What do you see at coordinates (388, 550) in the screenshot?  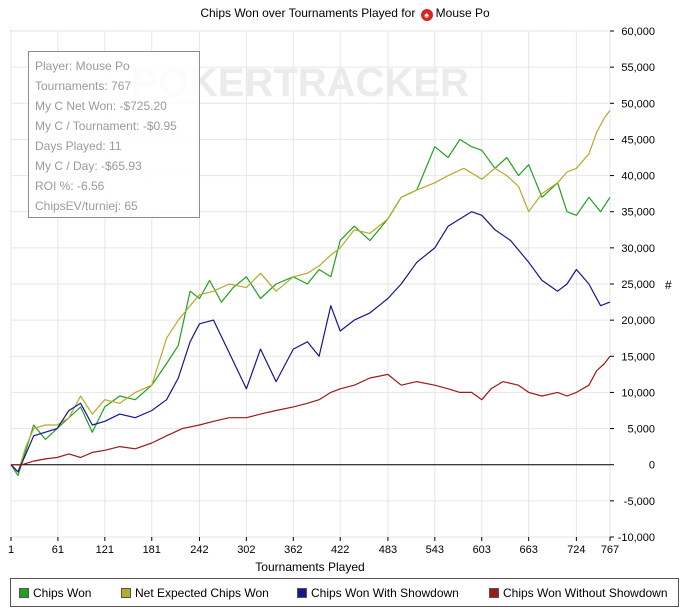 I see `x-tick-label: 483` at bounding box center [388, 550].